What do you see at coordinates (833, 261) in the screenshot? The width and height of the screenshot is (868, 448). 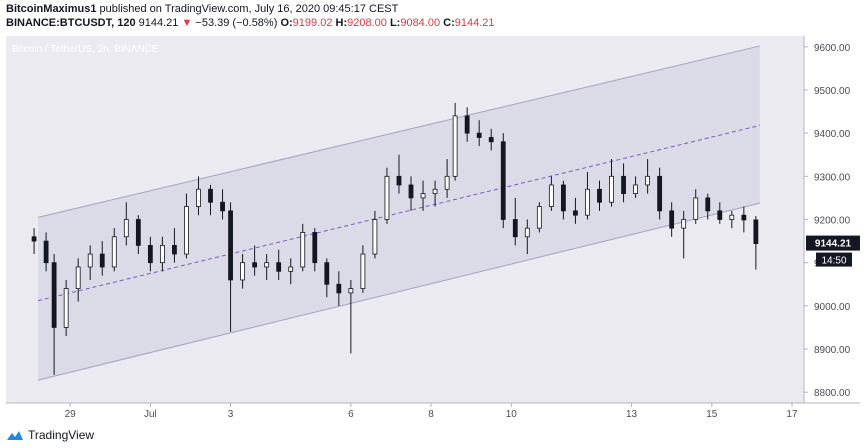 I see `countdown-tag-label: 14:50` at bounding box center [833, 261].